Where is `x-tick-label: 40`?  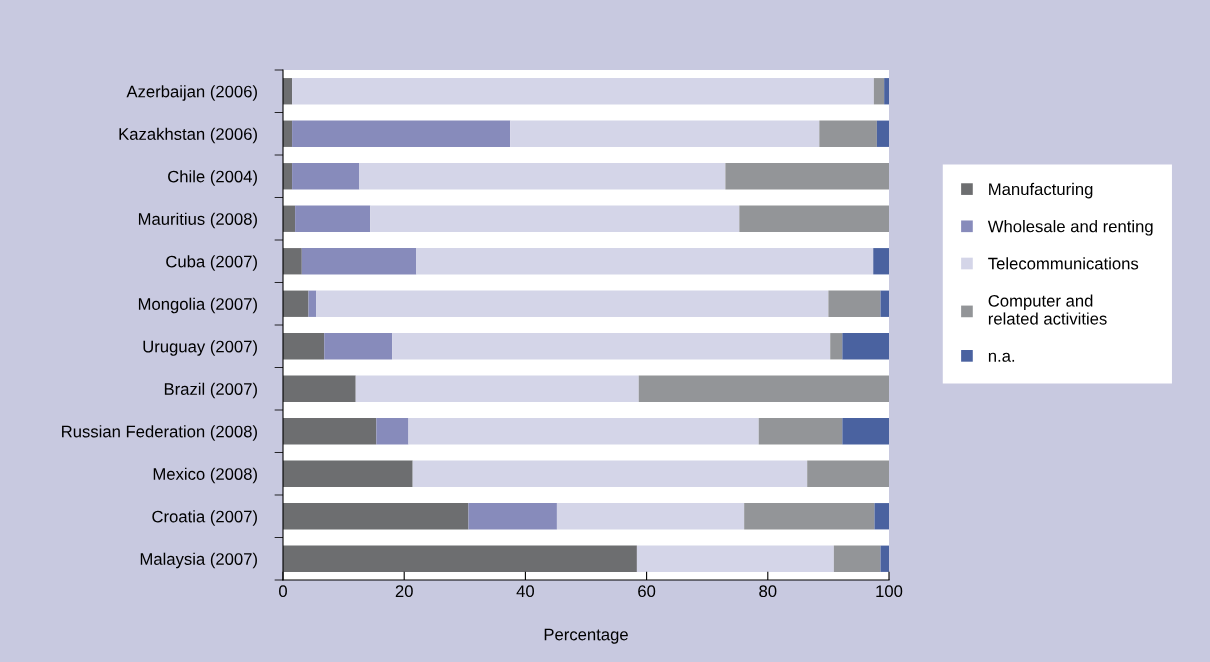 x-tick-label: 40 is located at coordinates (525, 591).